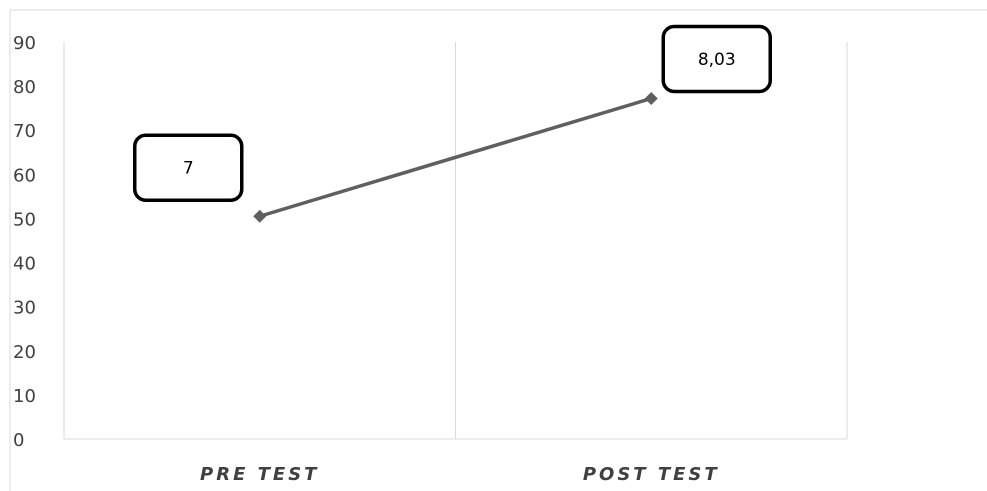 The image size is (987, 491). What do you see at coordinates (24, 87) in the screenshot?
I see `y-tick-label: 80` at bounding box center [24, 87].